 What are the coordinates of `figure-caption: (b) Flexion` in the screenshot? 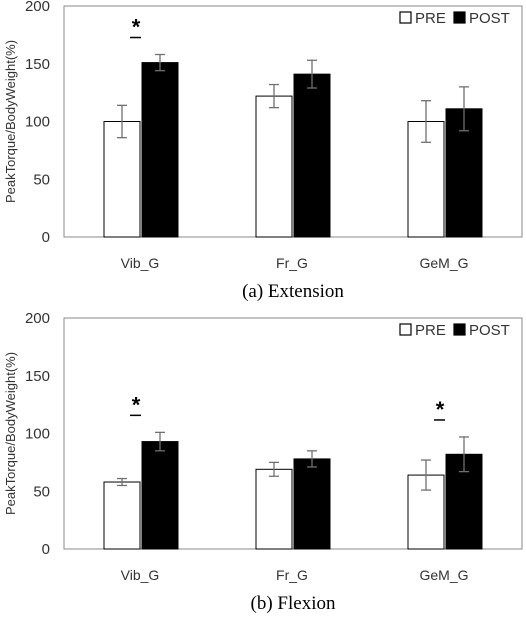 It's located at (293, 603).